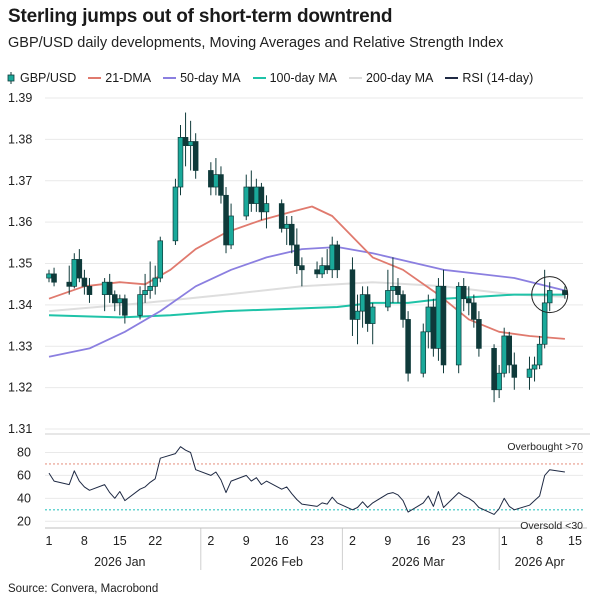 The height and width of the screenshot is (607, 606). I want to click on rsi-tick-label: 60, so click(24, 475).